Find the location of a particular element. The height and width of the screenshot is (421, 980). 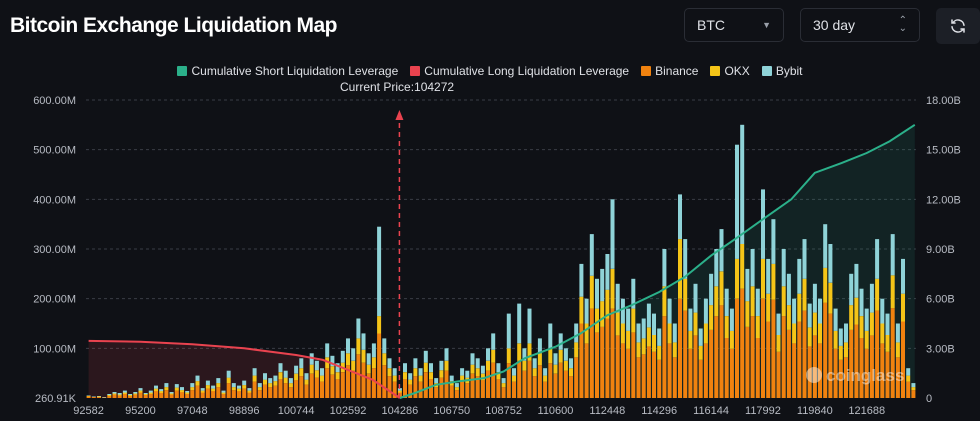

legend-item-okx: OKX is located at coordinates (730, 71).